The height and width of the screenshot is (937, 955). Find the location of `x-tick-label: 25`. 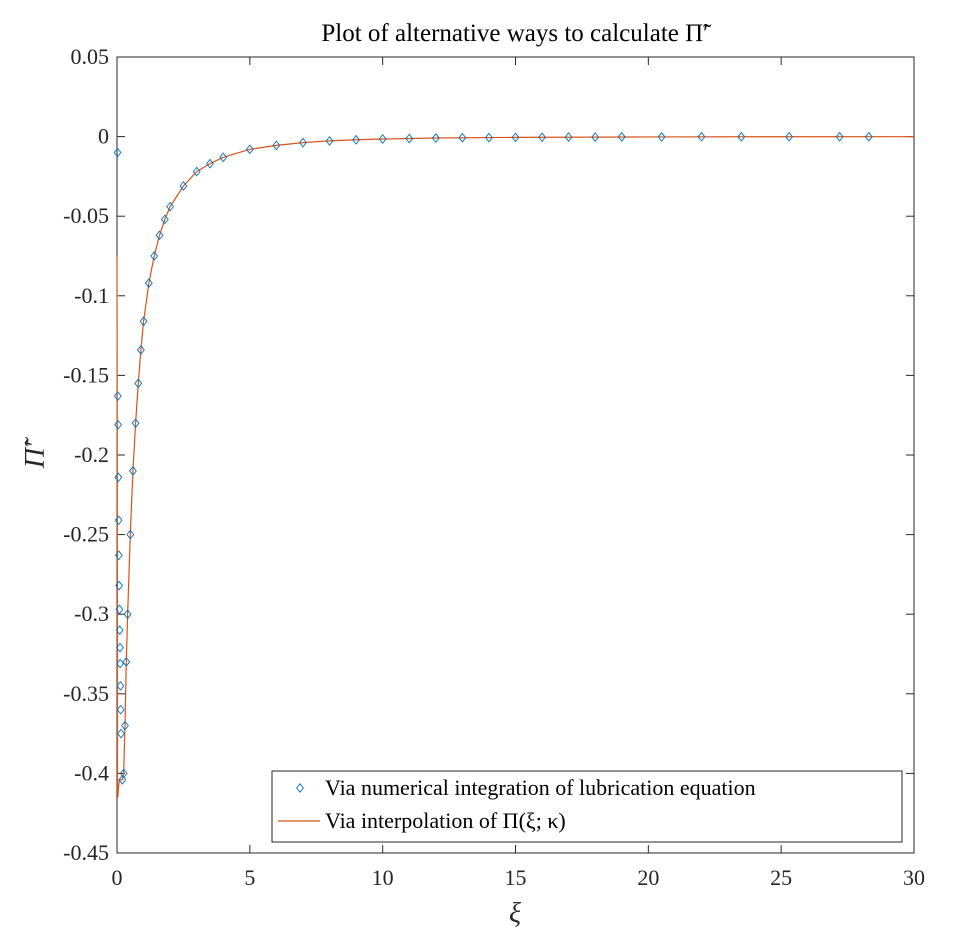

x-tick-label: 25 is located at coordinates (781, 877).